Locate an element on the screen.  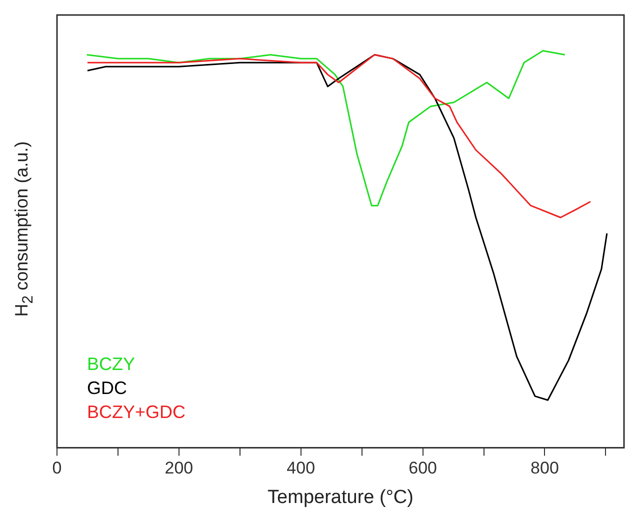
x-tick-label: 0 is located at coordinates (57, 468).